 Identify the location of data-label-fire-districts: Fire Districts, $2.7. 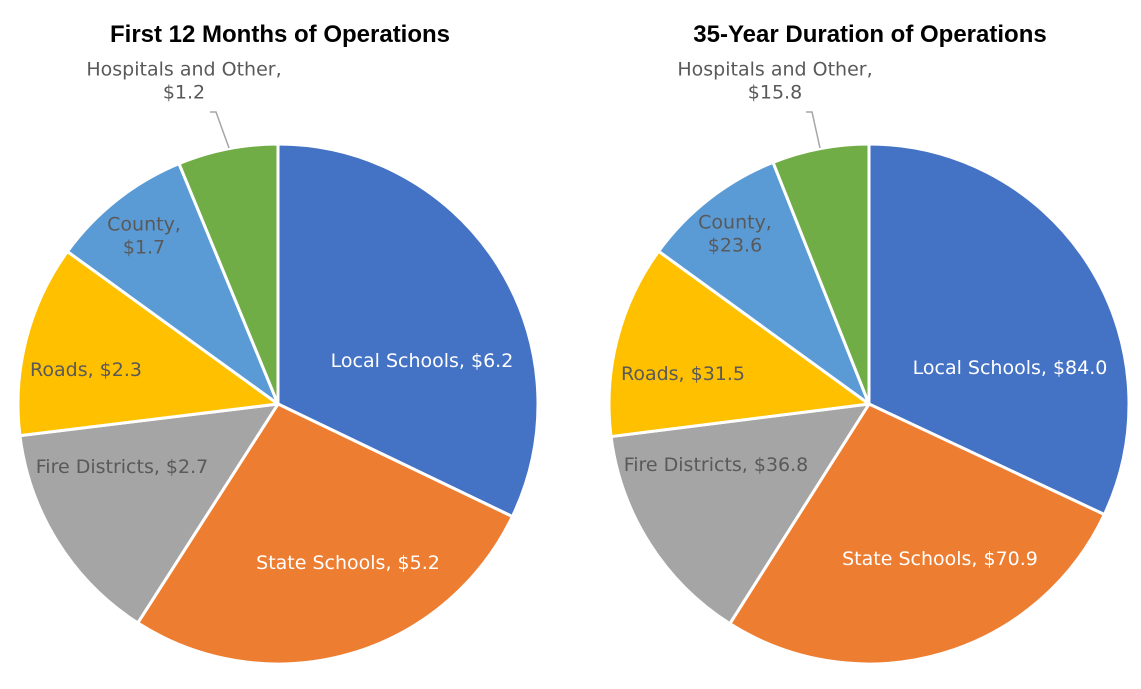
(122, 467).